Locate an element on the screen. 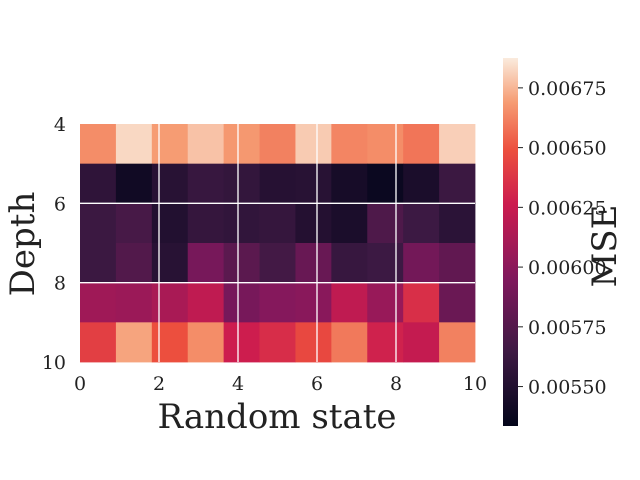 Image resolution: width=640 pixels, height=480 pixels. y-tick-label: 4 is located at coordinates (60, 125).